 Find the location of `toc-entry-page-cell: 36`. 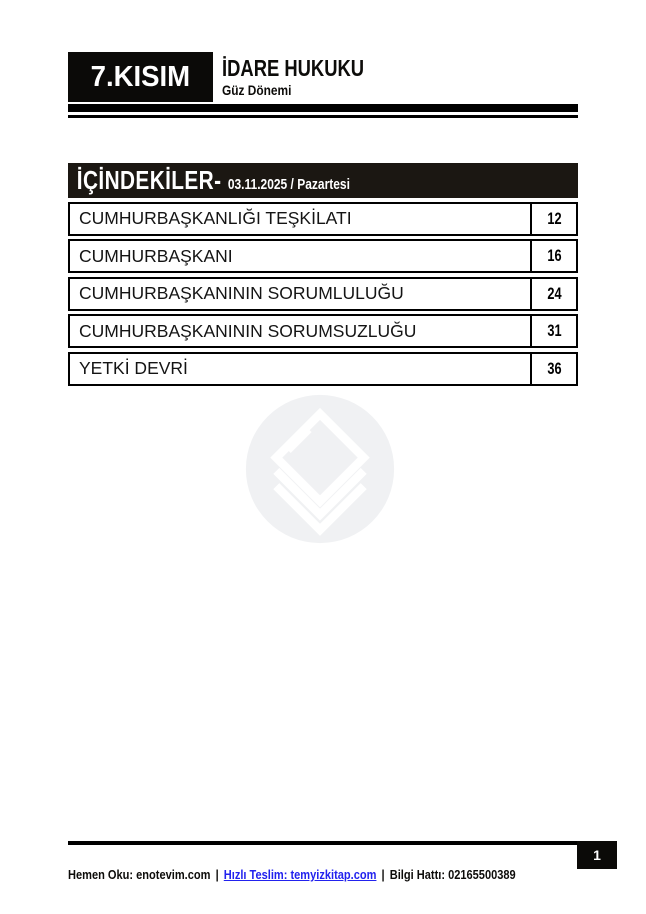

toc-entry-page-cell: 36 is located at coordinates (553, 368).